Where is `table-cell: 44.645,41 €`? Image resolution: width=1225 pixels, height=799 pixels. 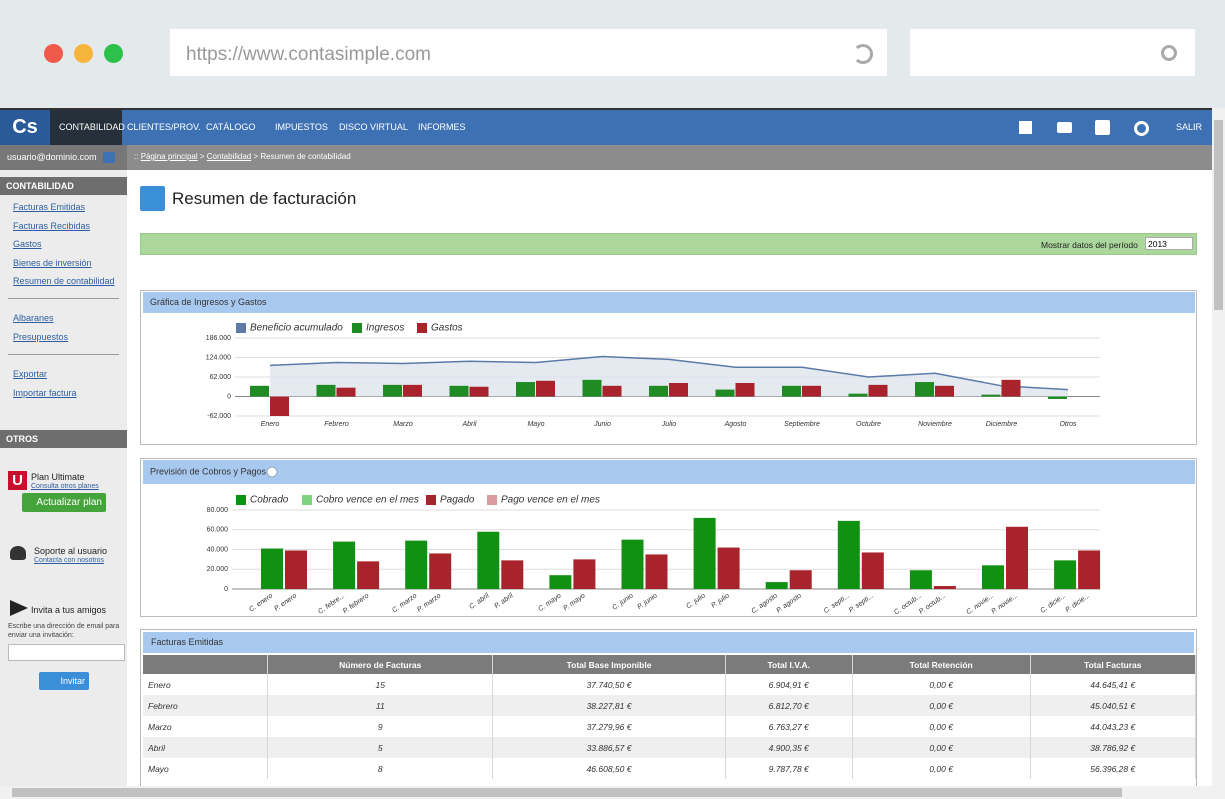
table-cell: 44.645,41 € is located at coordinates (1113, 684).